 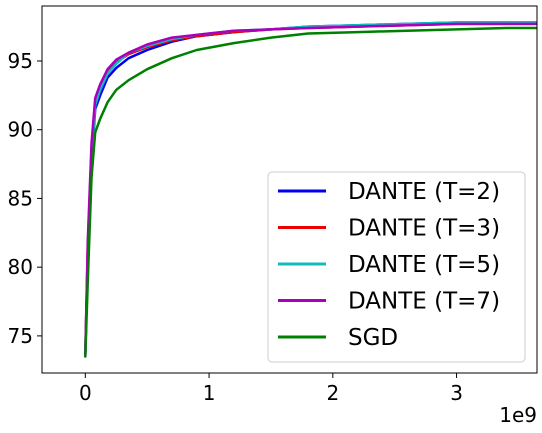 I want to click on y-tick-label: 90, so click(x=20, y=130).